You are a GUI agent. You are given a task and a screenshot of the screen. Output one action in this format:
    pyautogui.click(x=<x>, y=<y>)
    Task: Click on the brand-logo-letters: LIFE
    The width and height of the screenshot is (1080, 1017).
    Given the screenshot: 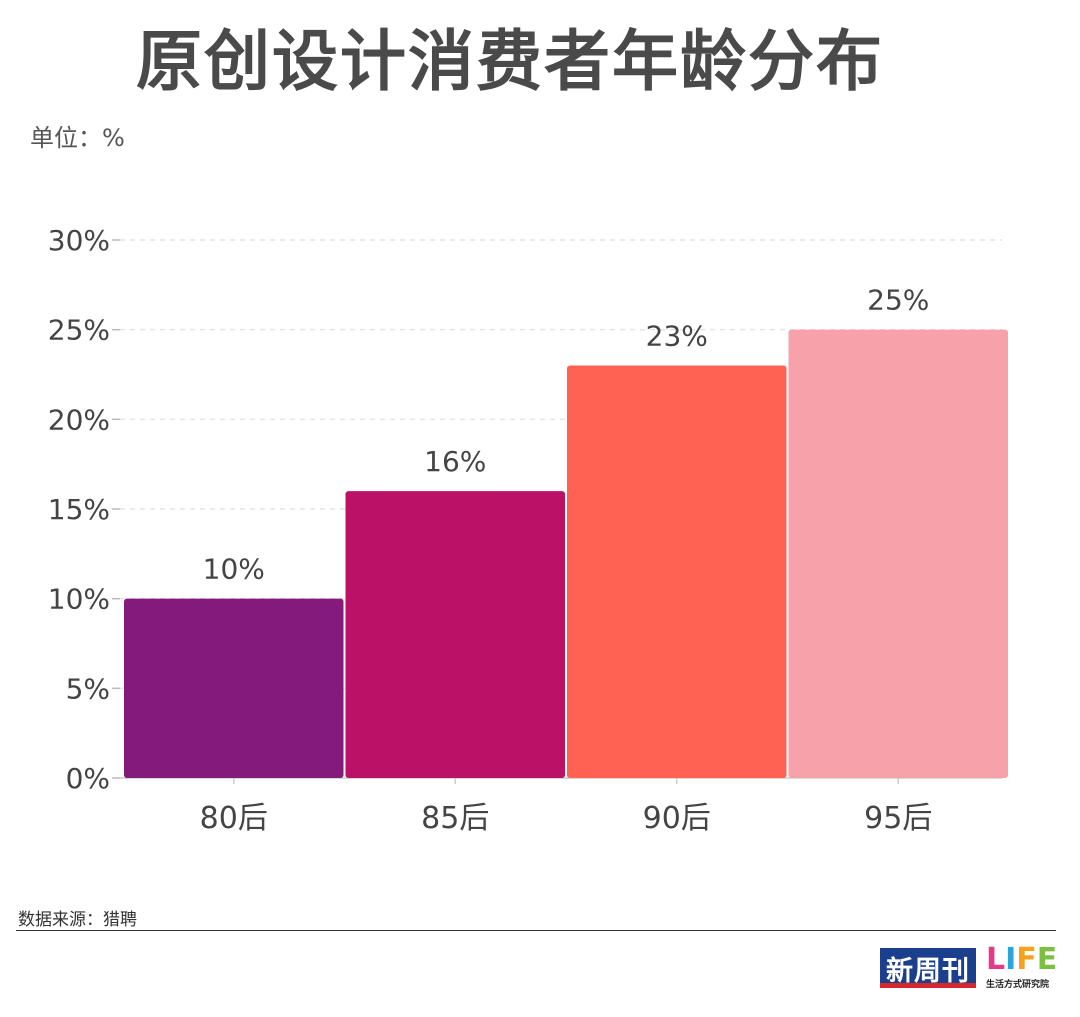 What is the action you would take?
    pyautogui.click(x=1022, y=959)
    